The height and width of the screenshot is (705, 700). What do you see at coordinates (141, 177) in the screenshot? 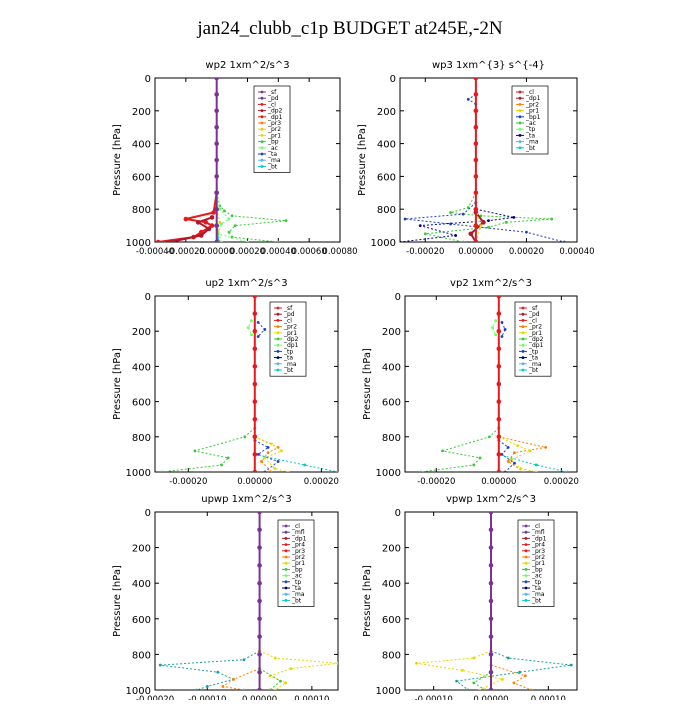
I see `y-tick-label: 600` at bounding box center [141, 177].